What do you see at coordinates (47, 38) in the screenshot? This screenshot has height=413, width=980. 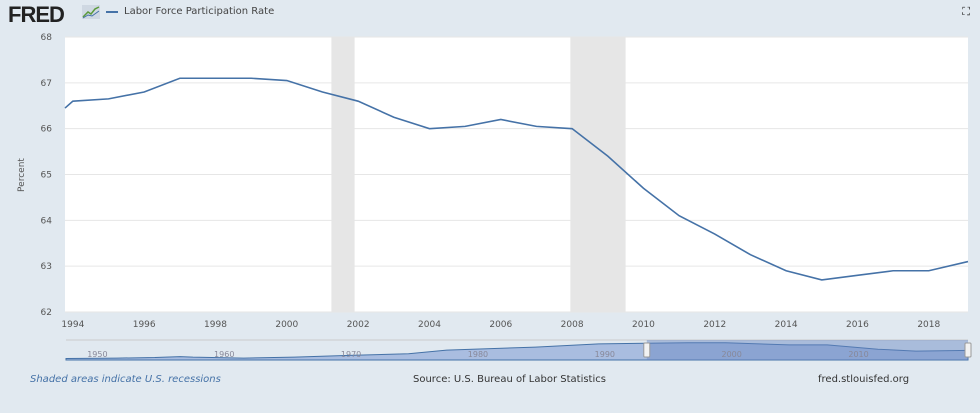 I see `y-tick-label: 68` at bounding box center [47, 38].